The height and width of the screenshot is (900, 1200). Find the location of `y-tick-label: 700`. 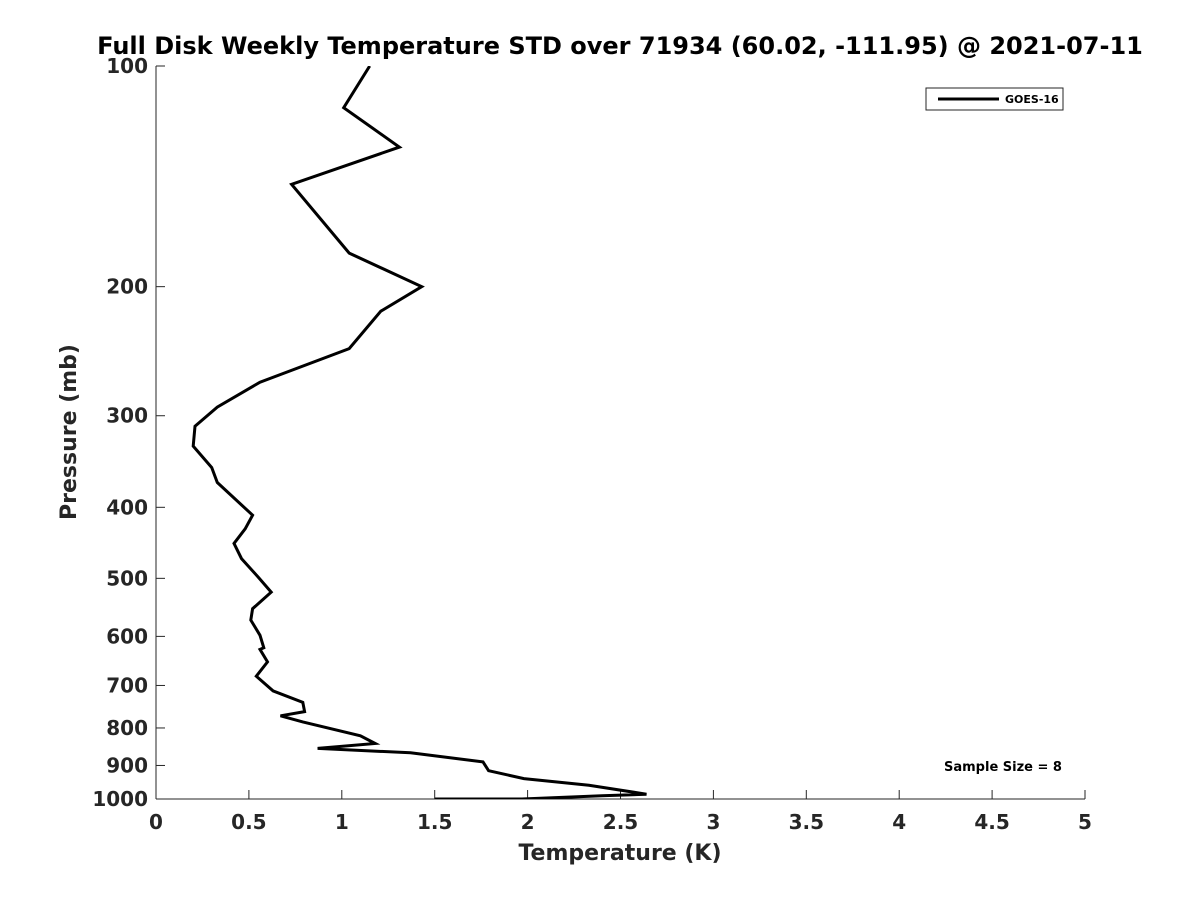

y-tick-label: 700 is located at coordinates (127, 685).